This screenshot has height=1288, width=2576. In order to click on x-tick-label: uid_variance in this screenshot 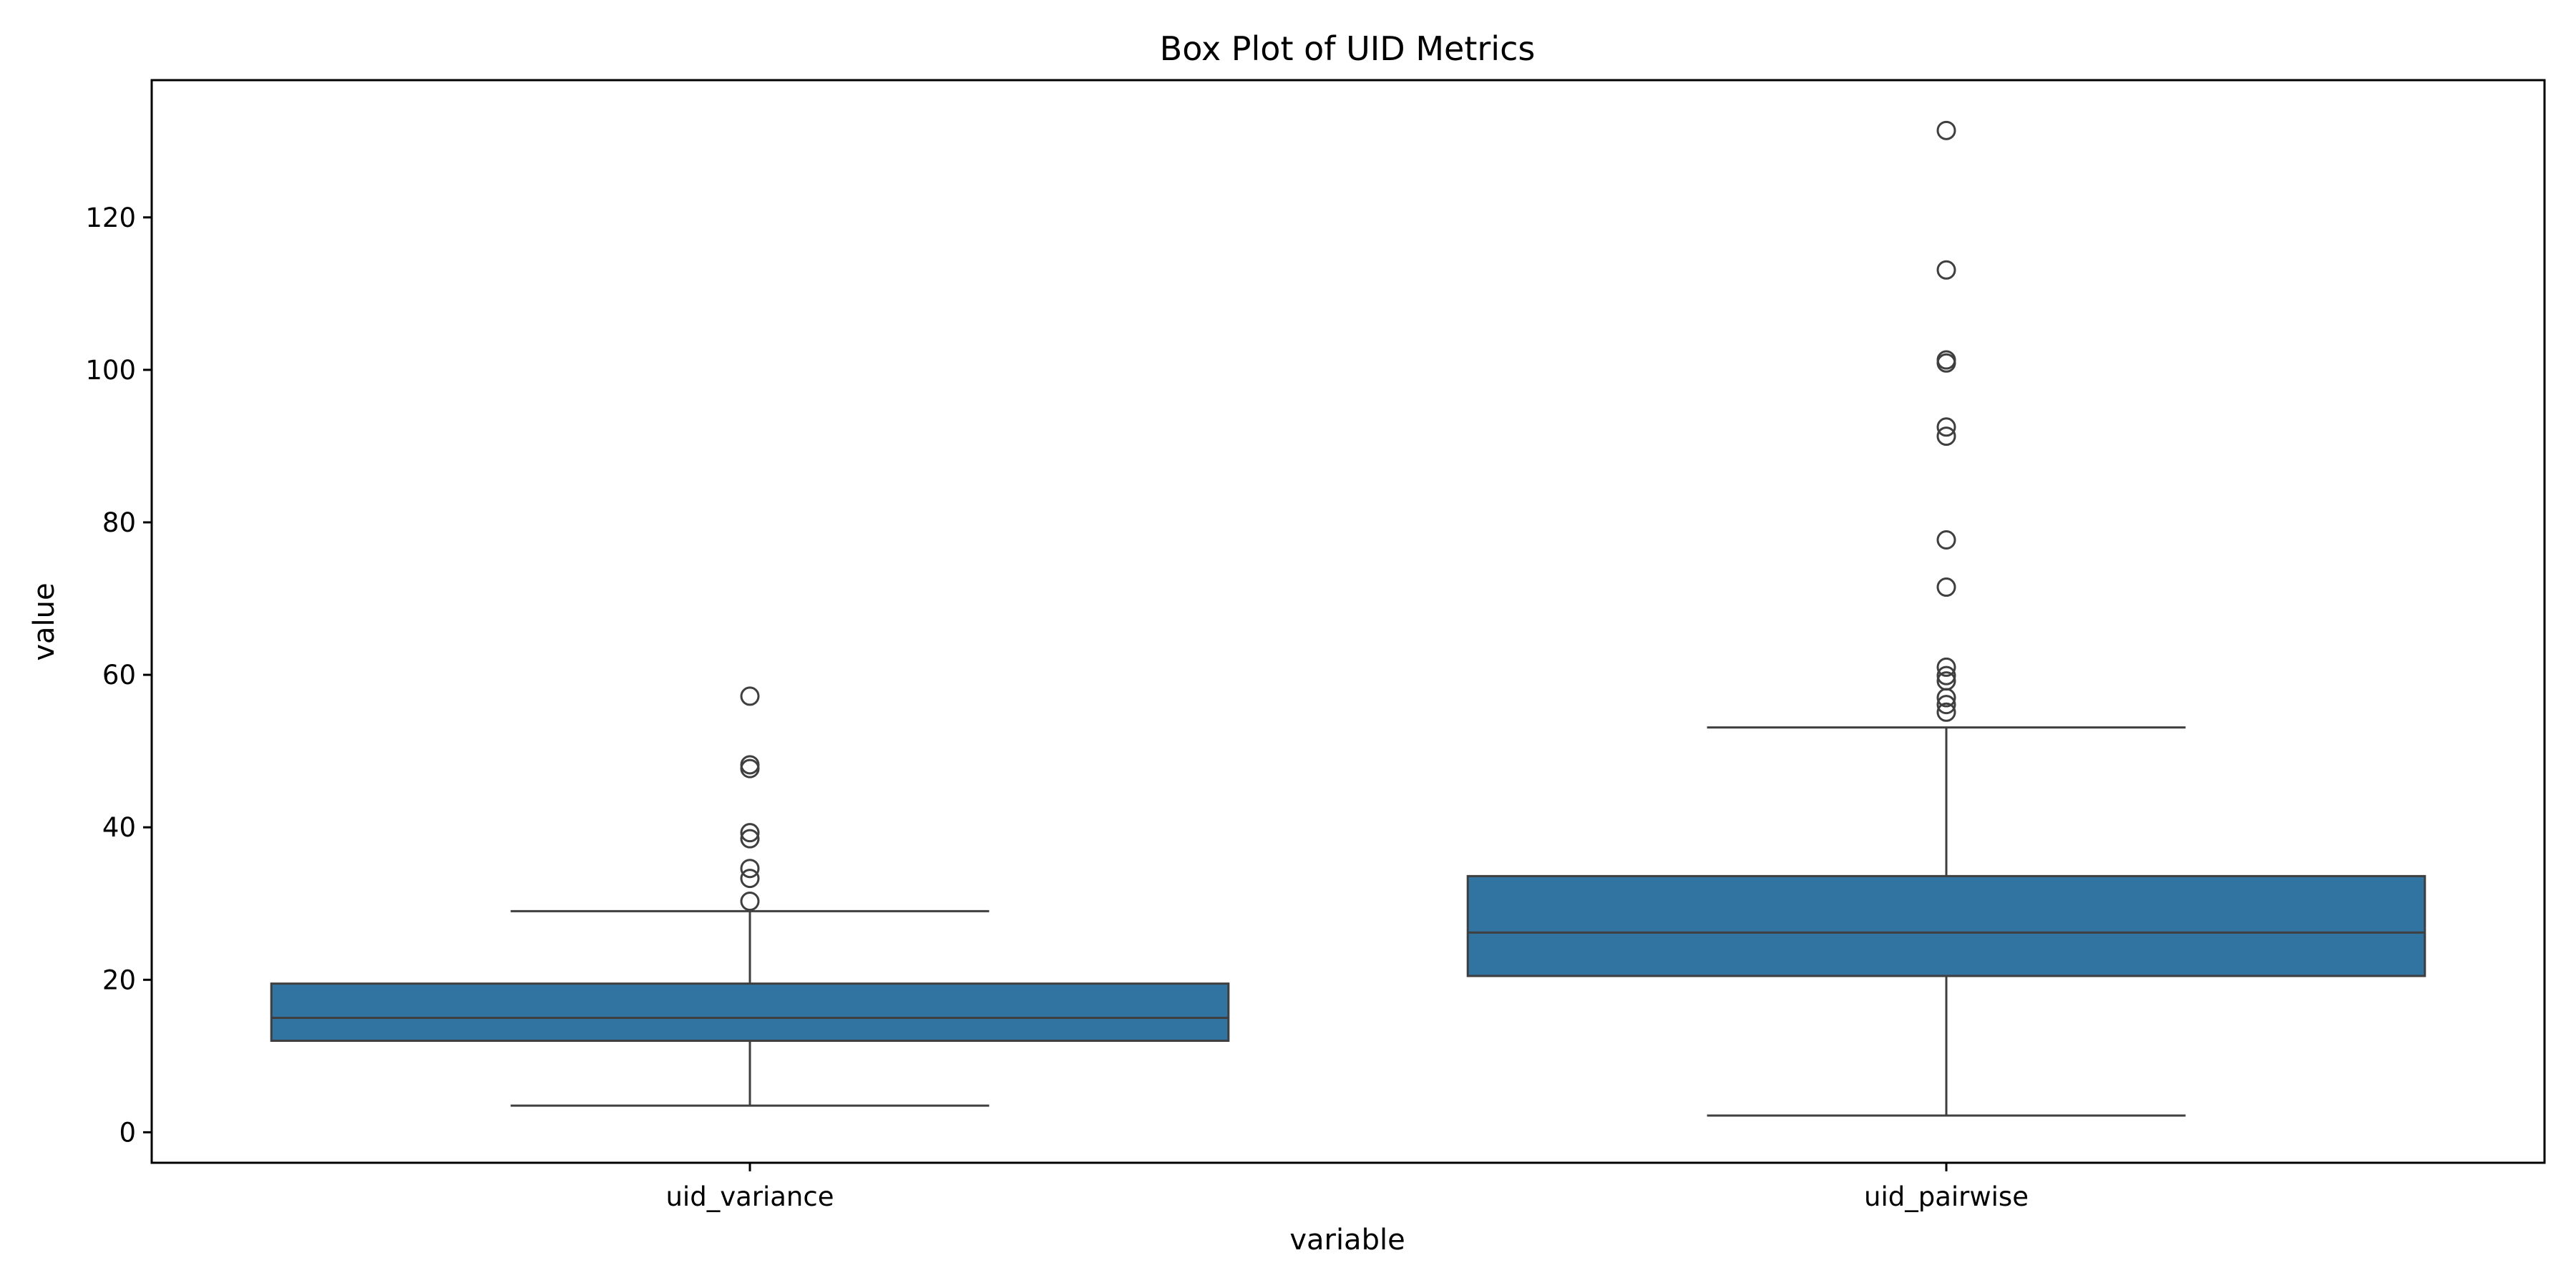, I will do `click(749, 1196)`.